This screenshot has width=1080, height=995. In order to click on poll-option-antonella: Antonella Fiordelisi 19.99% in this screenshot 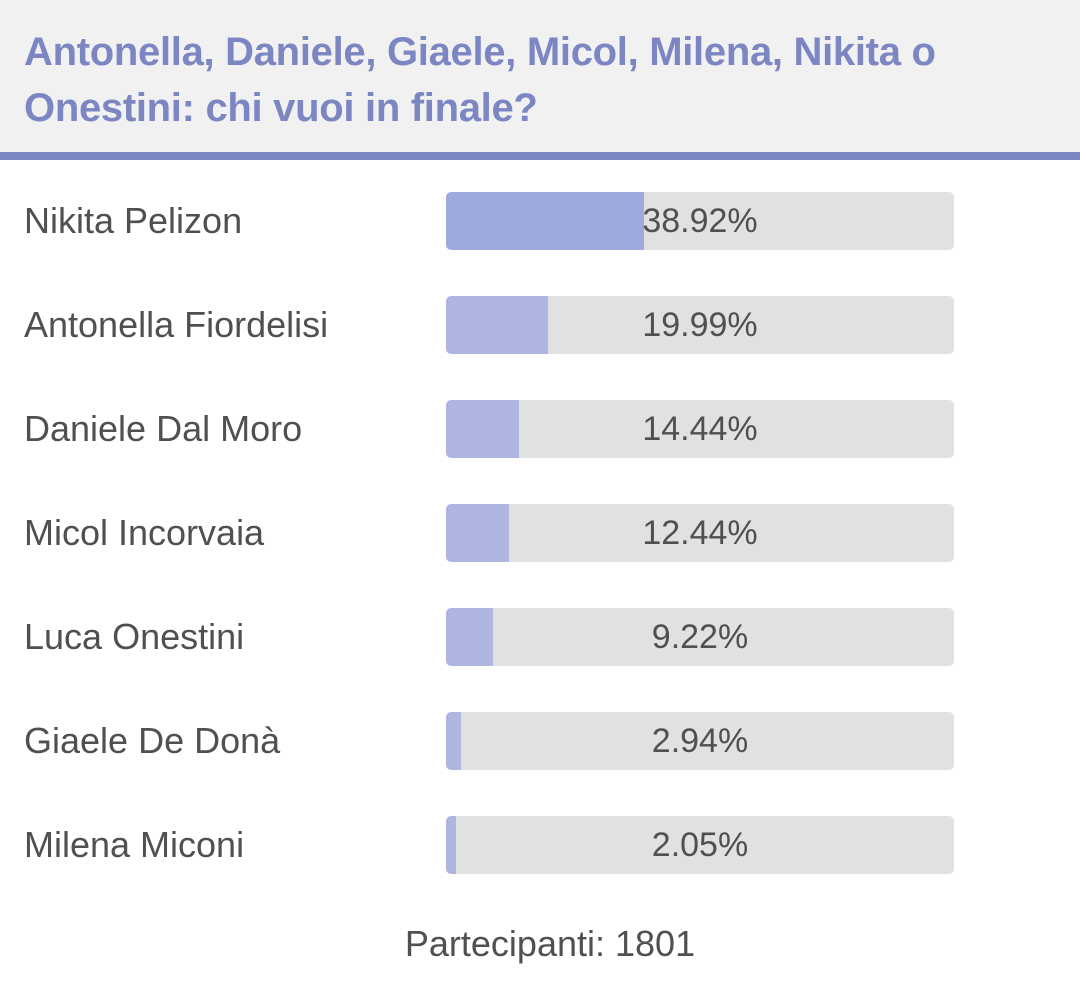, I will do `click(540, 325)`.